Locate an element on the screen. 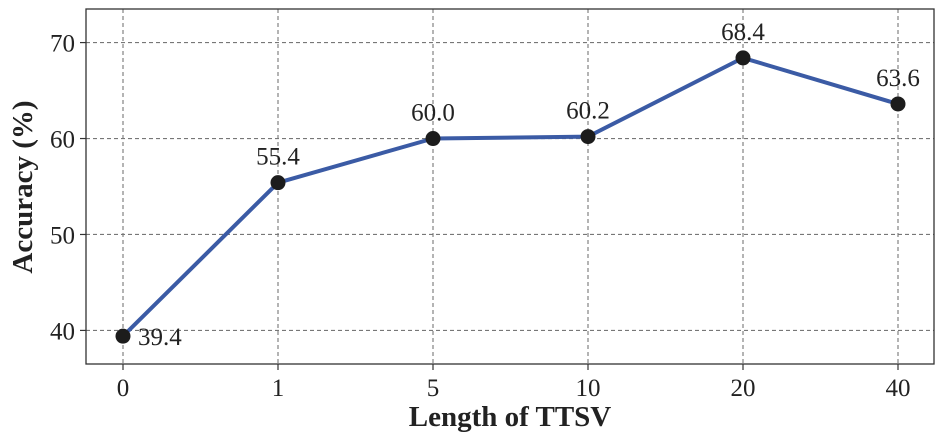  y-tick-label: 50 is located at coordinates (62, 235).